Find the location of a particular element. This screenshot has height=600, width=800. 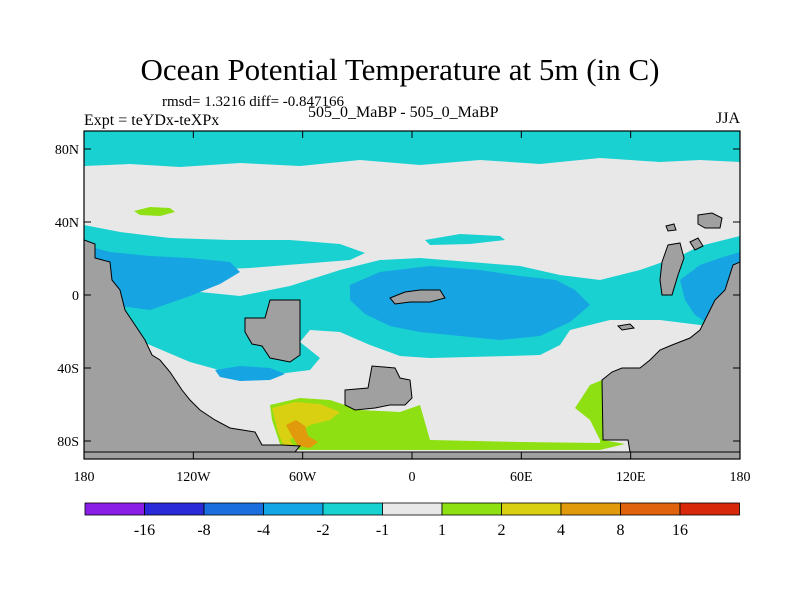

y-tick-label: 0 is located at coordinates (75, 296).